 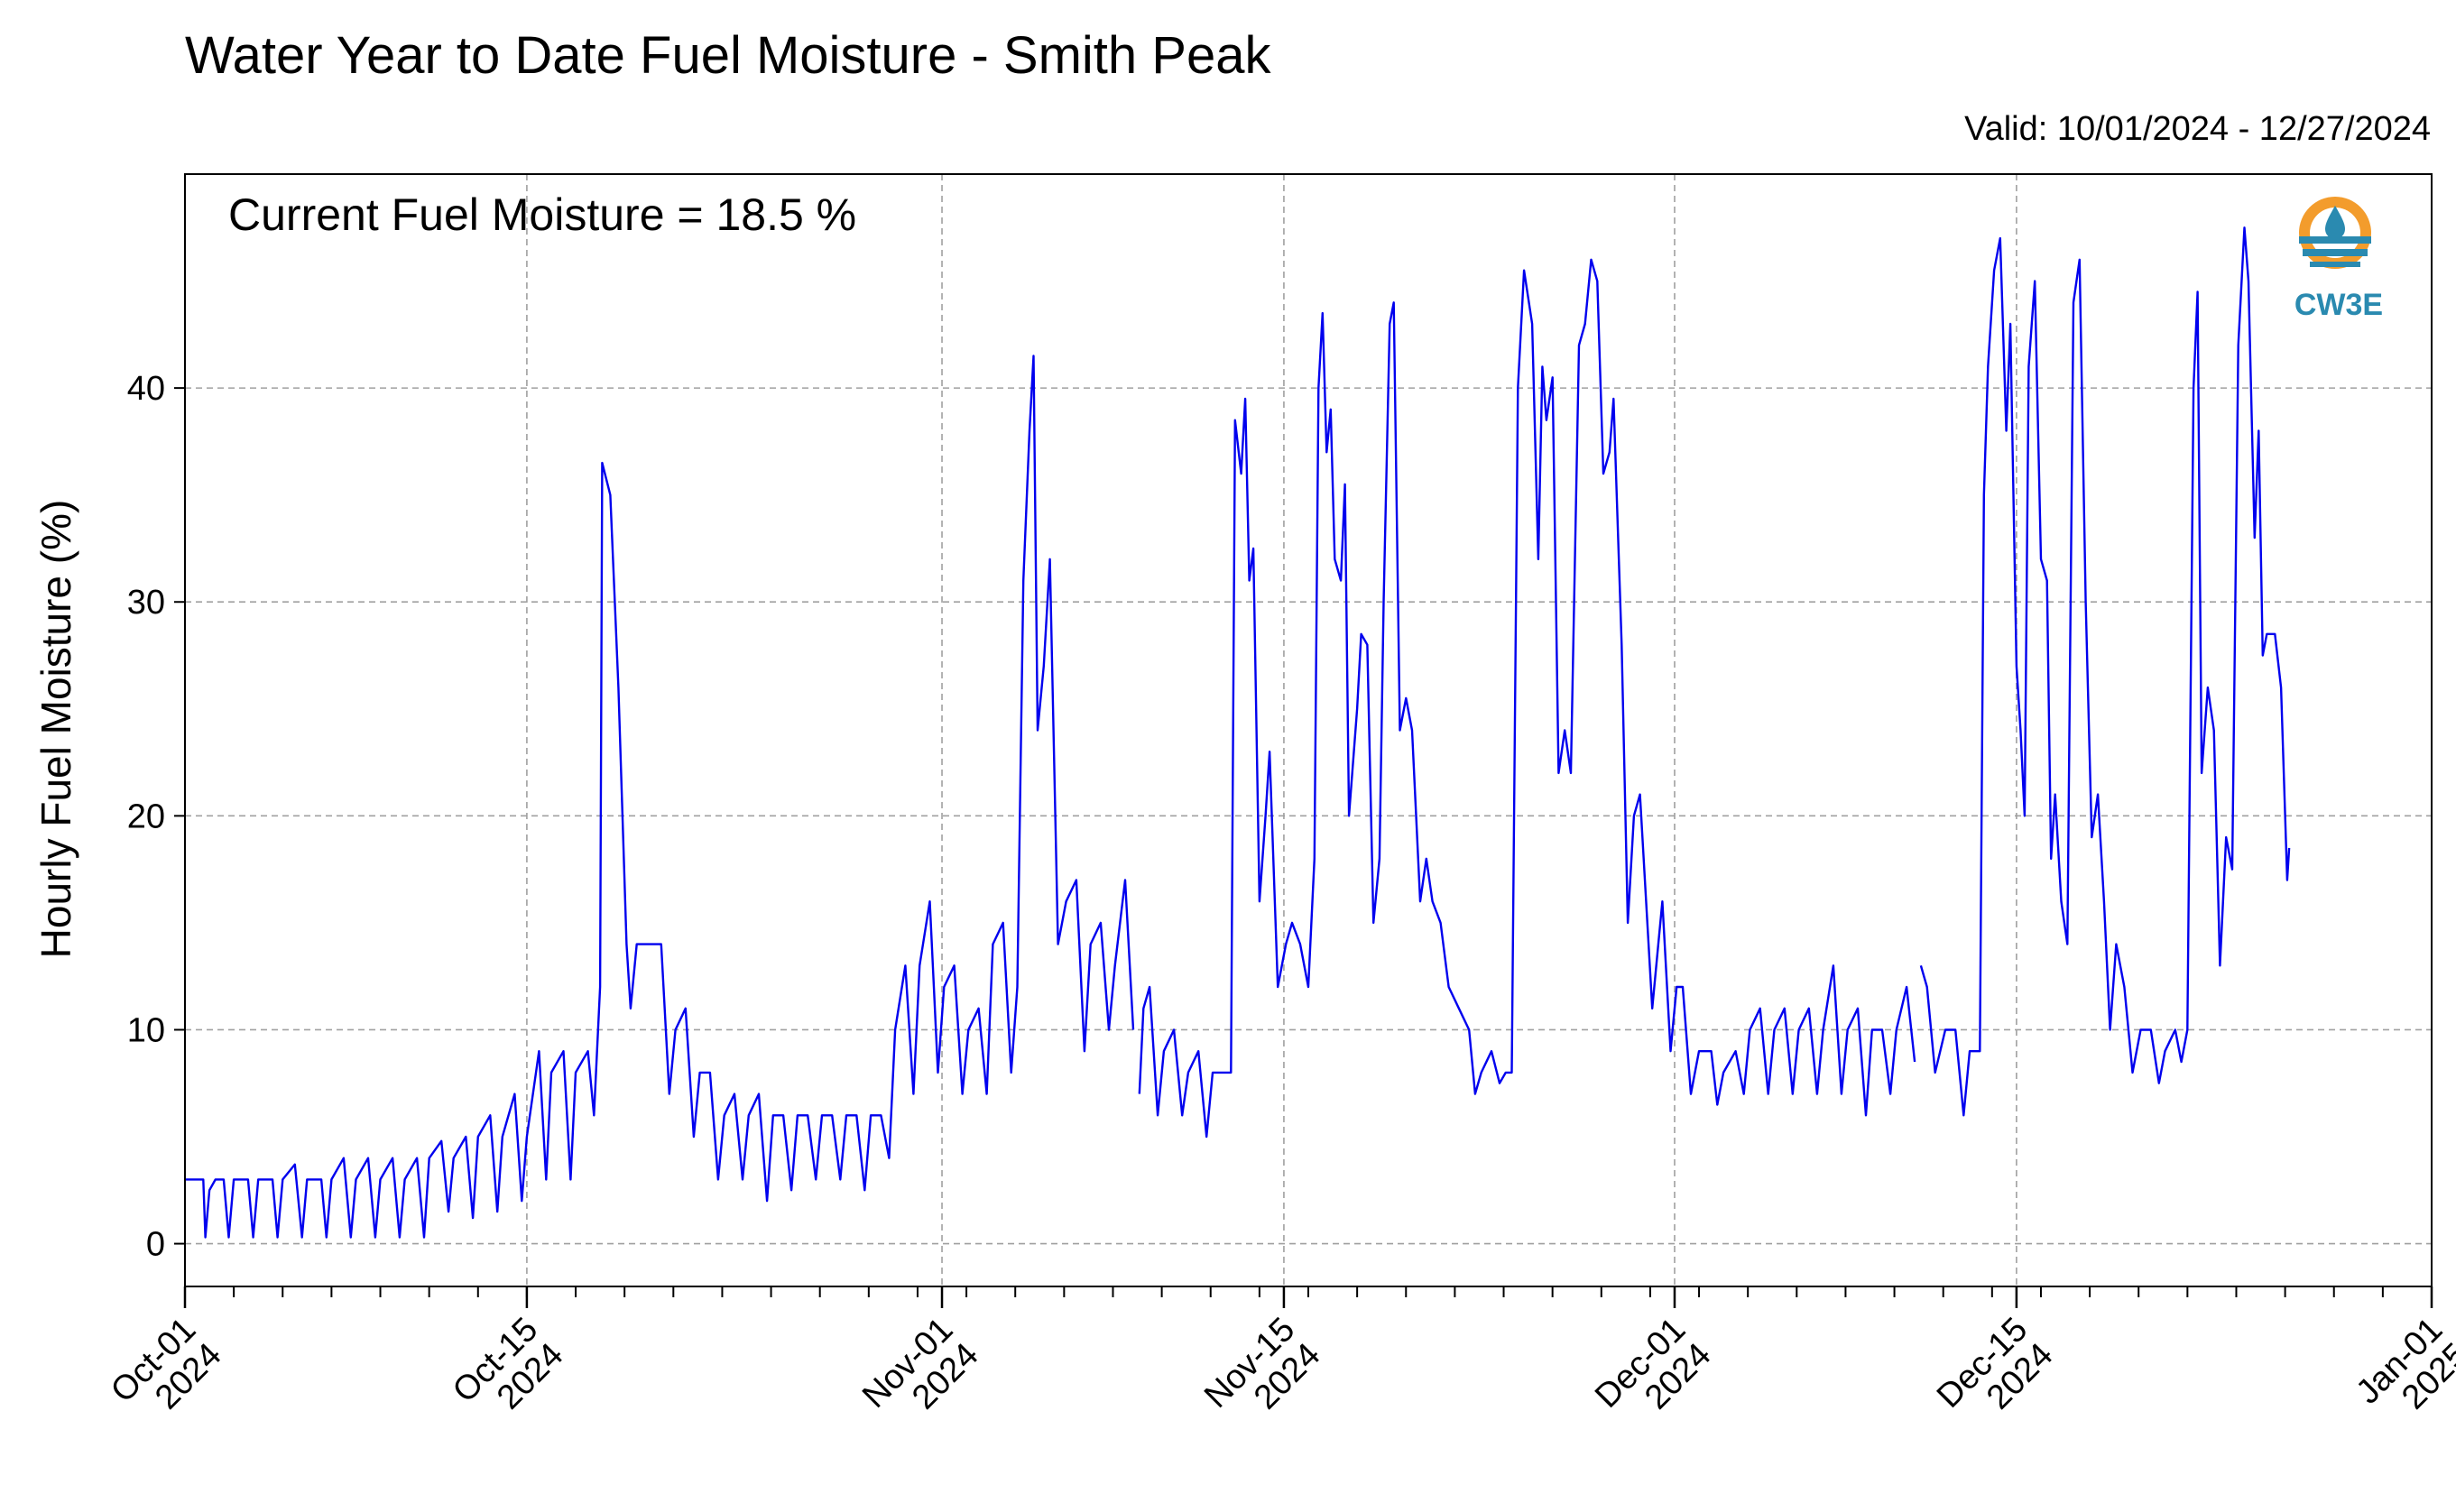 I want to click on y-tick-label: 20, so click(x=146, y=816).